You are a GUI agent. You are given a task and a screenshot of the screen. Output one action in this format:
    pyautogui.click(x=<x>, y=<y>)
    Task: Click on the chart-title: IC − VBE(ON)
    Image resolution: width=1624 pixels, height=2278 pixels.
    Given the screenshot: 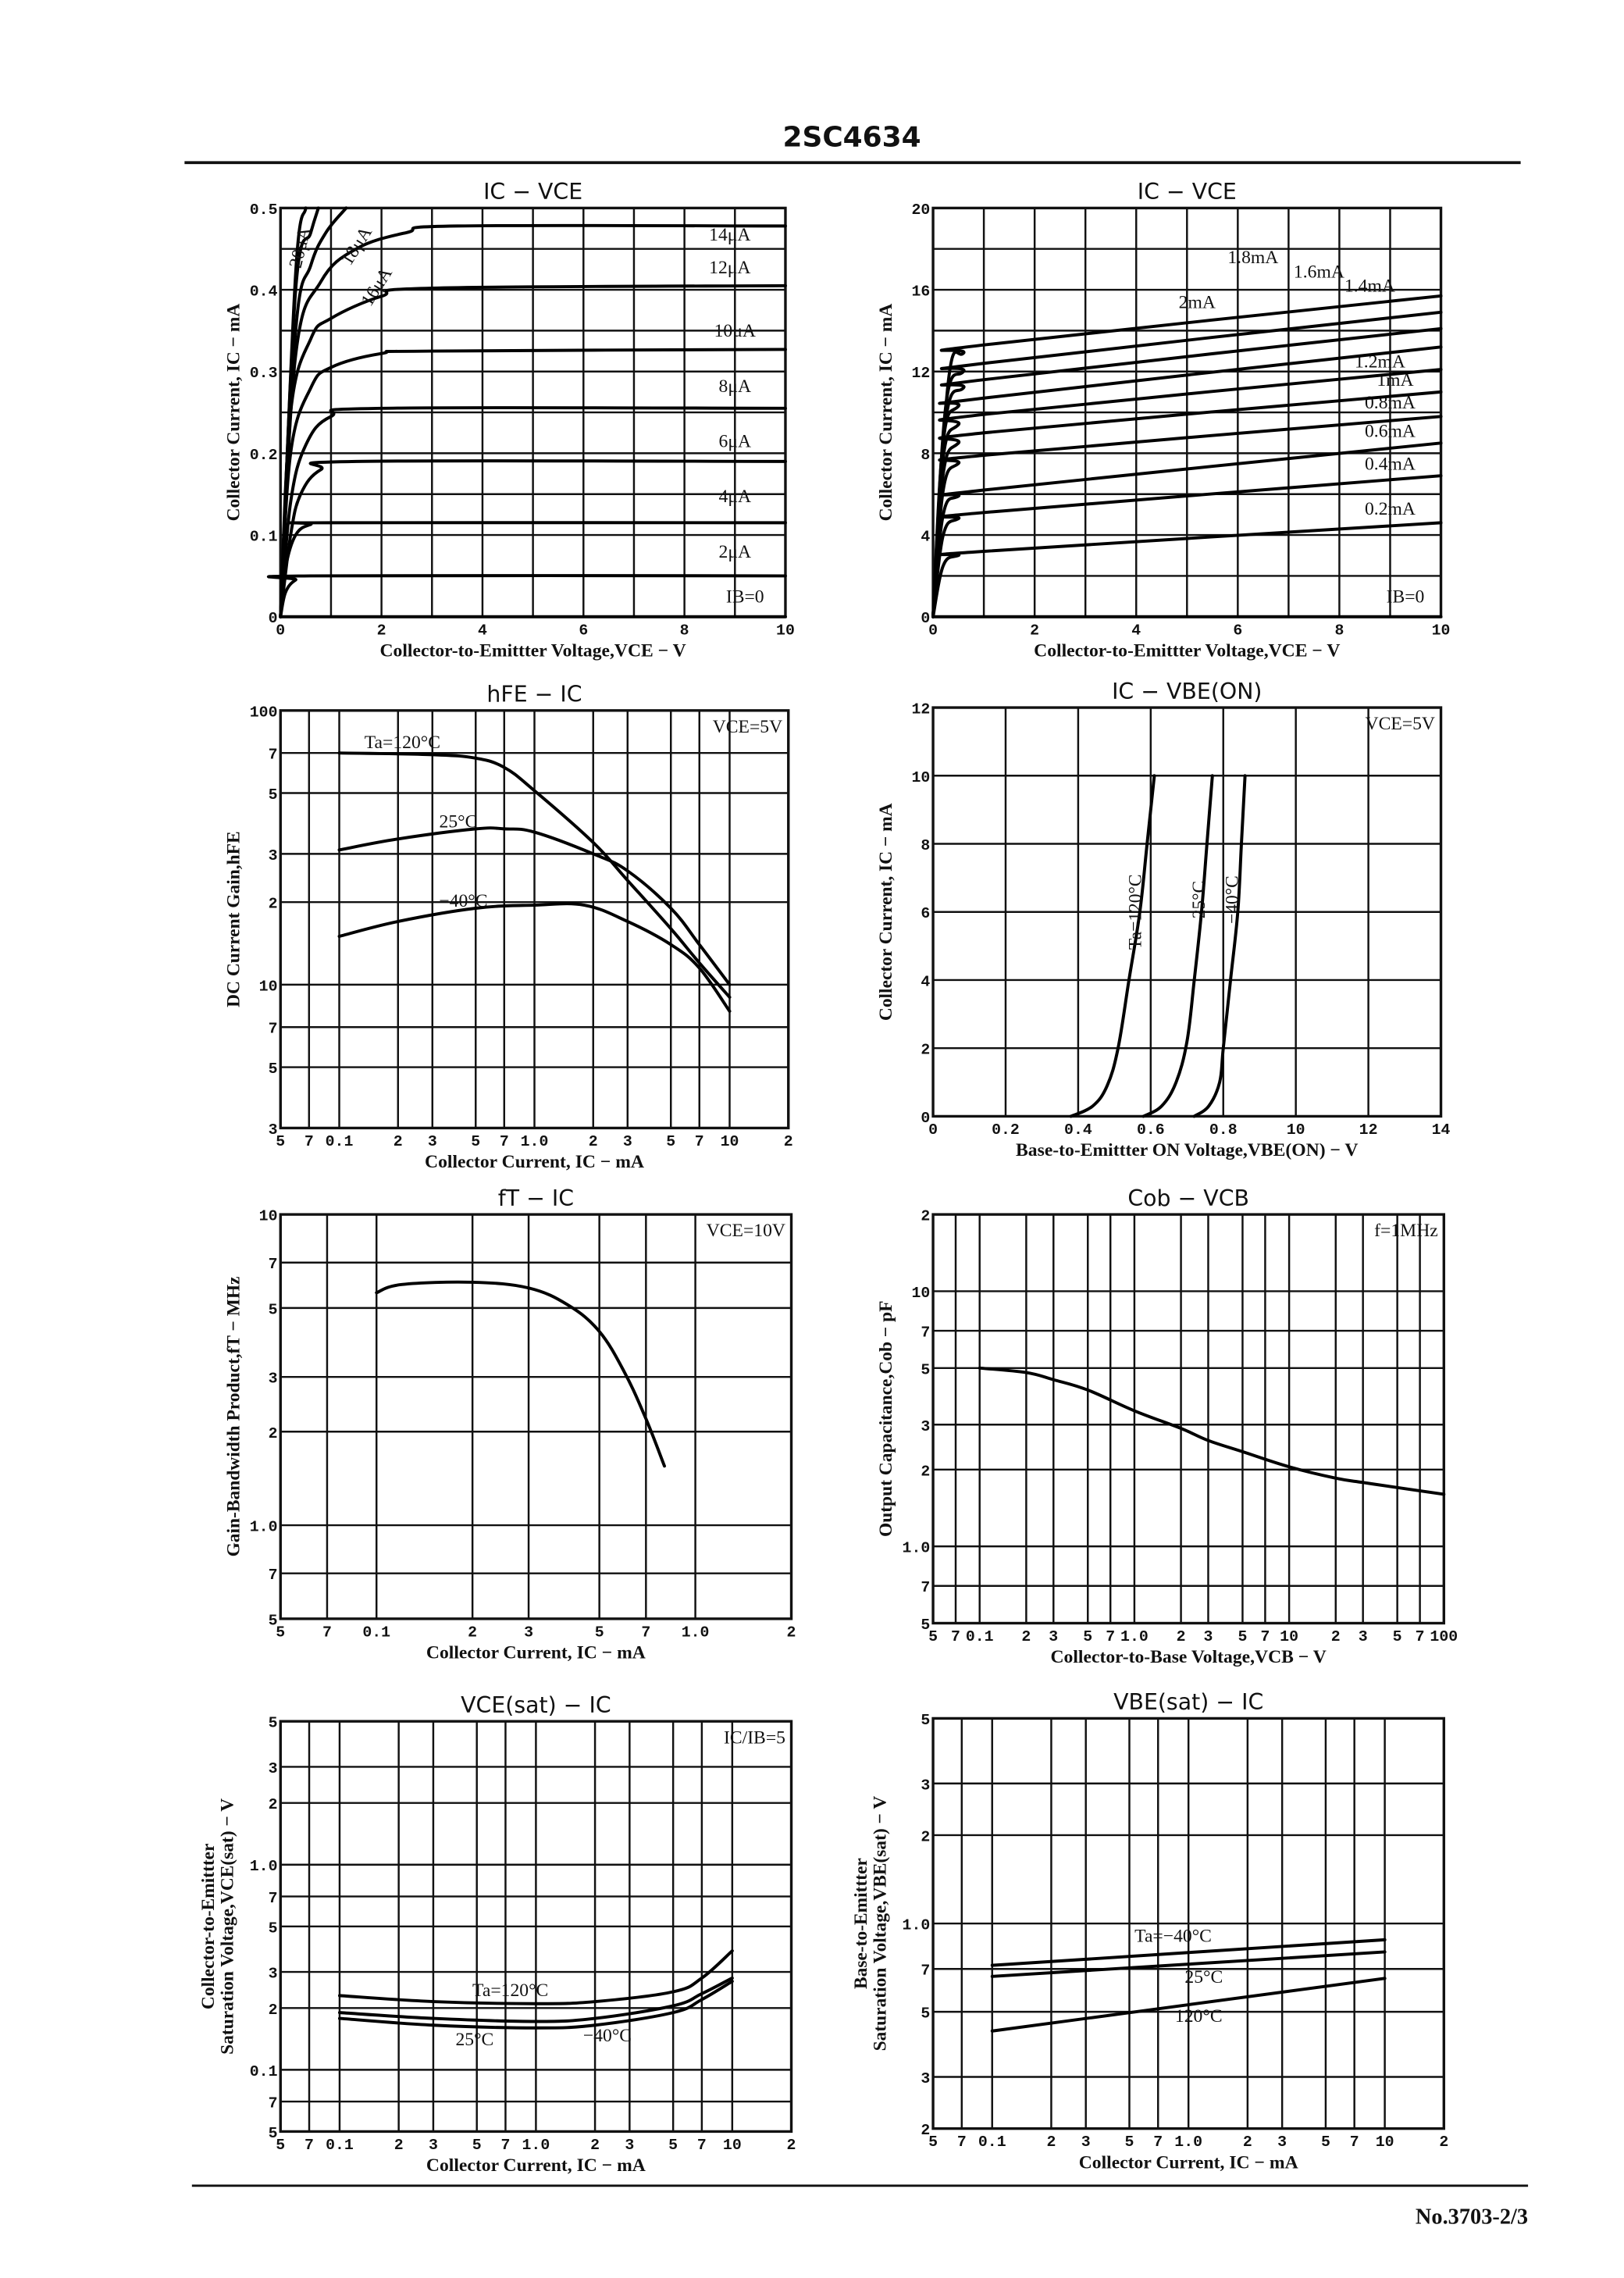 What is the action you would take?
    pyautogui.click(x=1187, y=691)
    